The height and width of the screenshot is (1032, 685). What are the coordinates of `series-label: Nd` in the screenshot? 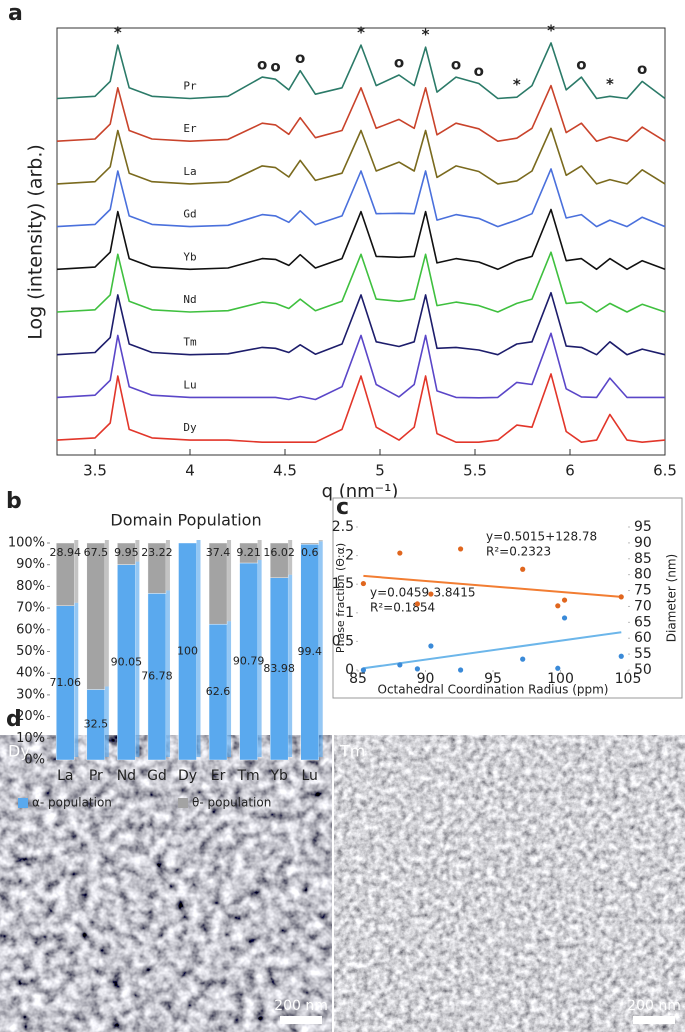 It's located at (189, 299).